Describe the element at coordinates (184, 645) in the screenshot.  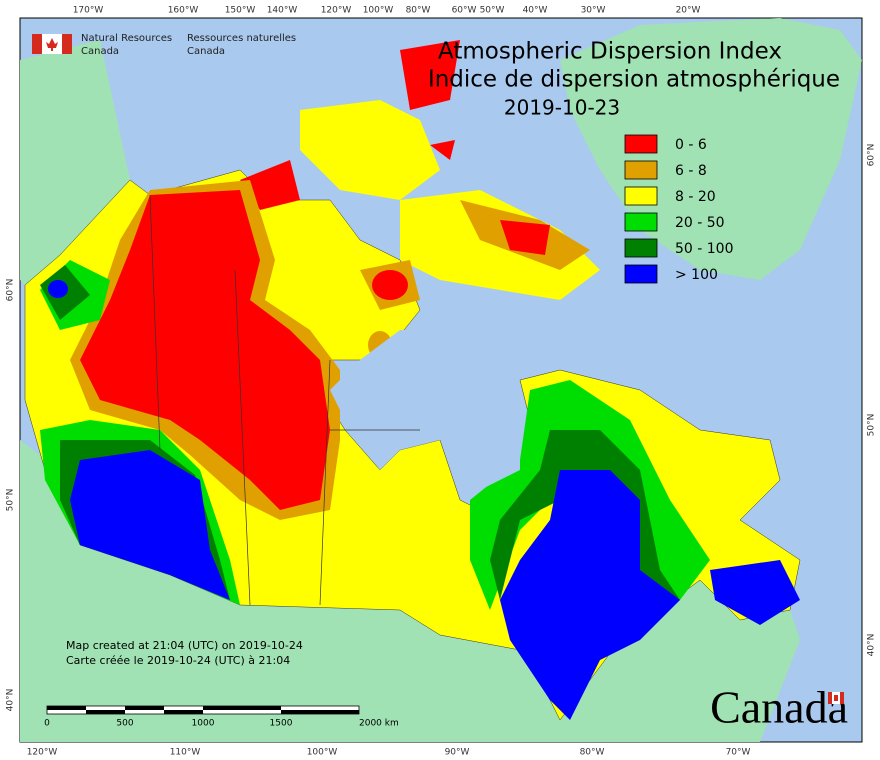
I see `note: Map created at 21:04 (UTC) on 2019-10-24` at that location.